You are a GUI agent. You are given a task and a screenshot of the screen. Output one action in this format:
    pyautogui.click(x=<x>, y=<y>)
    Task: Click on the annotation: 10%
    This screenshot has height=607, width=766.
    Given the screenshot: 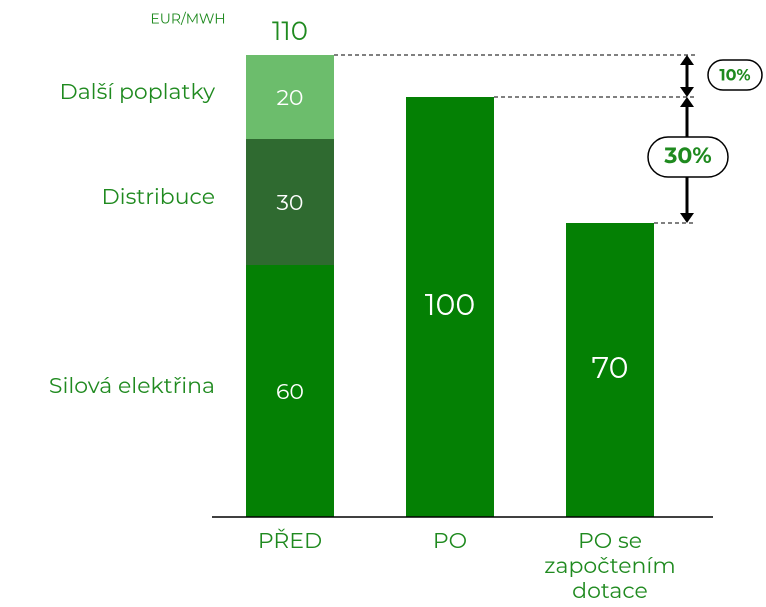 What is the action you would take?
    pyautogui.click(x=734, y=75)
    